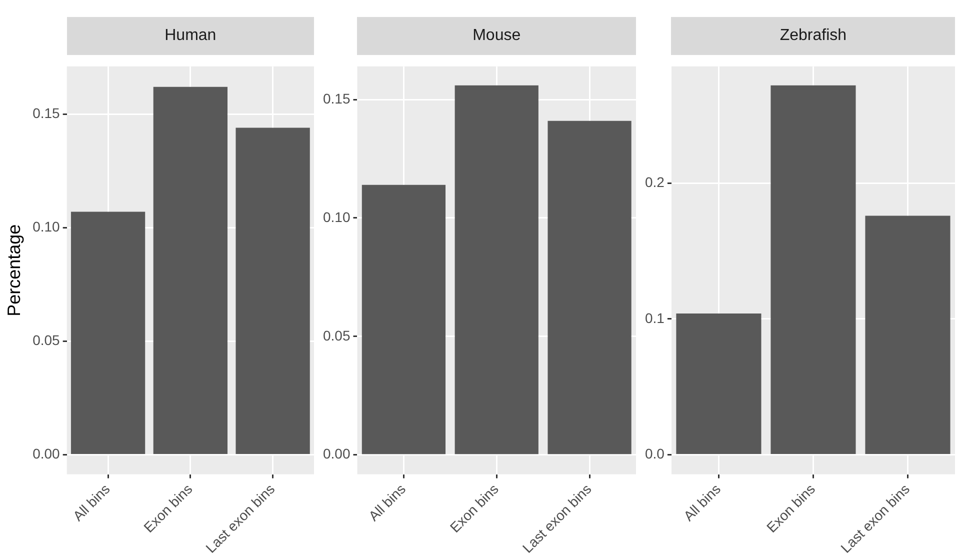 The width and height of the screenshot is (961, 560). Describe the element at coordinates (496, 36) in the screenshot. I see `chart-title: Mouse` at that location.